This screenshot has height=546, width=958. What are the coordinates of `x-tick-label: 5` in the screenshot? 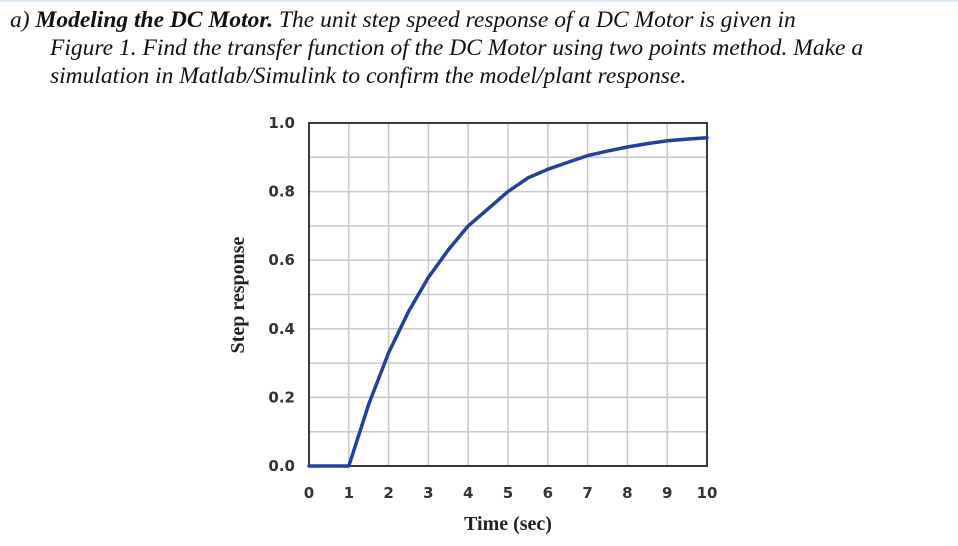 It's located at (508, 493).